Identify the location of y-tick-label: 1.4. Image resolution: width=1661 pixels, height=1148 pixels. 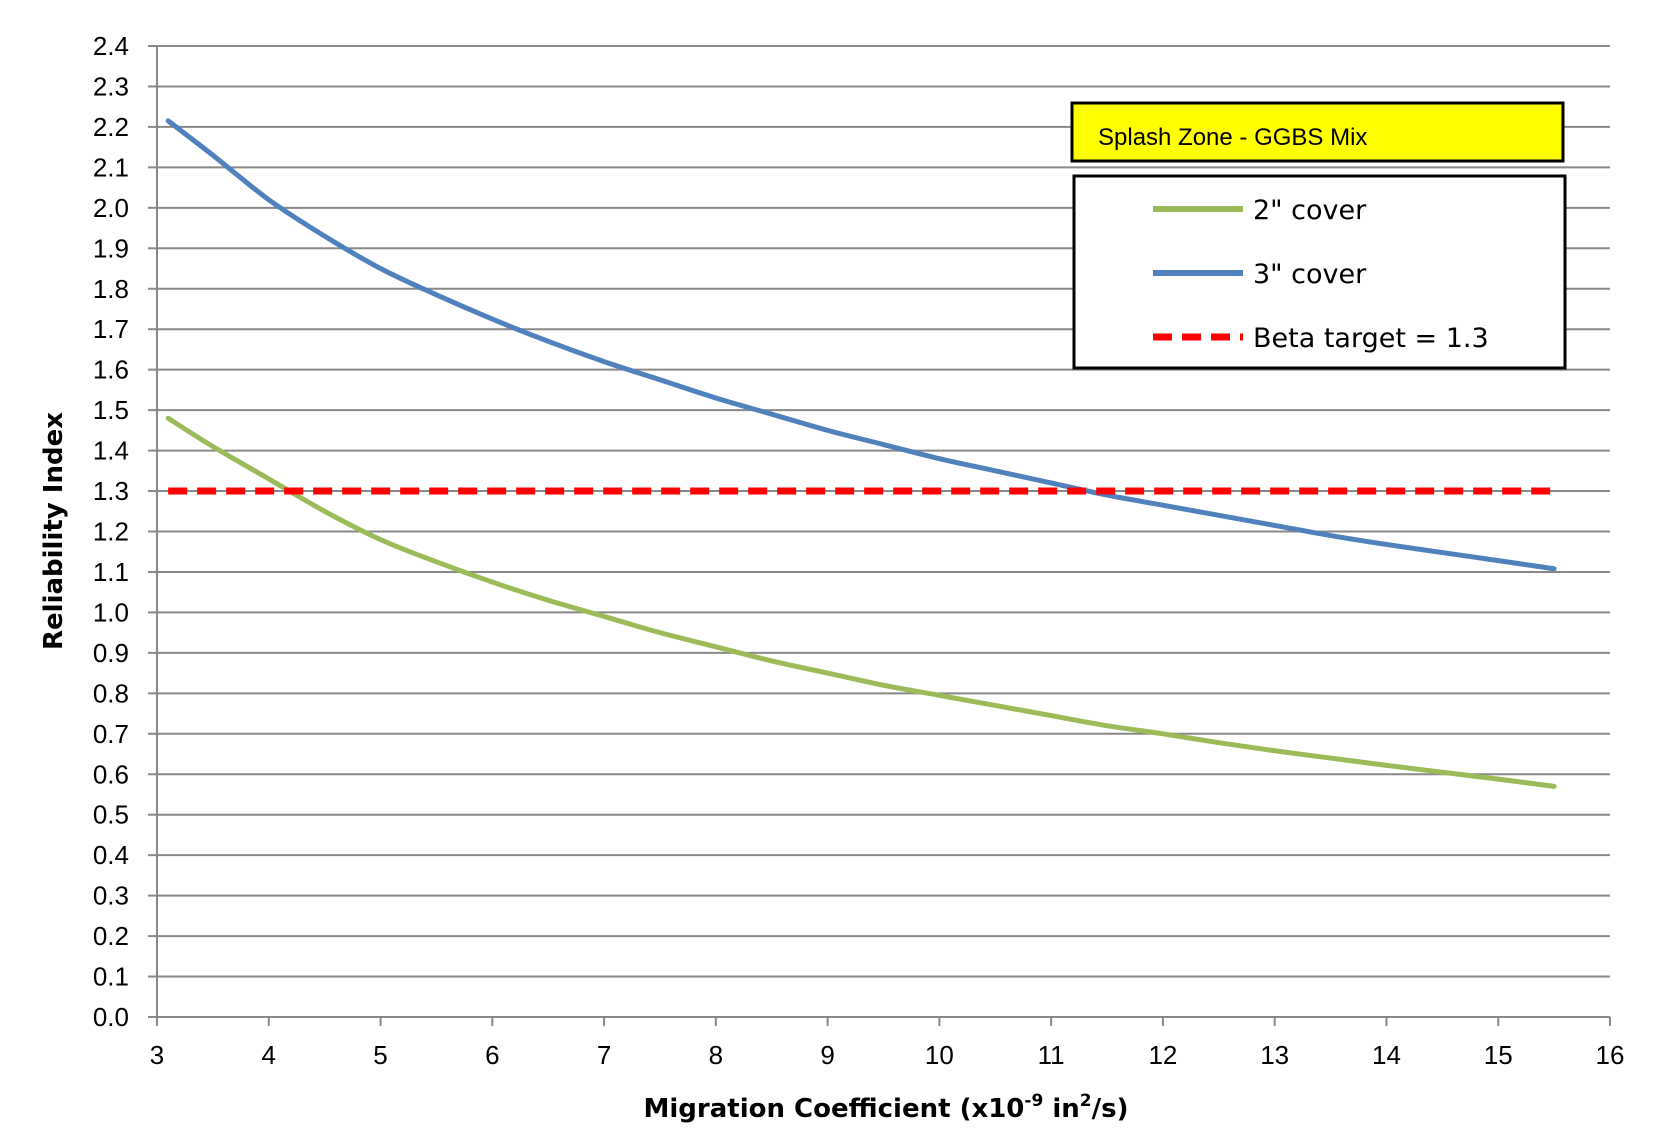
(111, 451).